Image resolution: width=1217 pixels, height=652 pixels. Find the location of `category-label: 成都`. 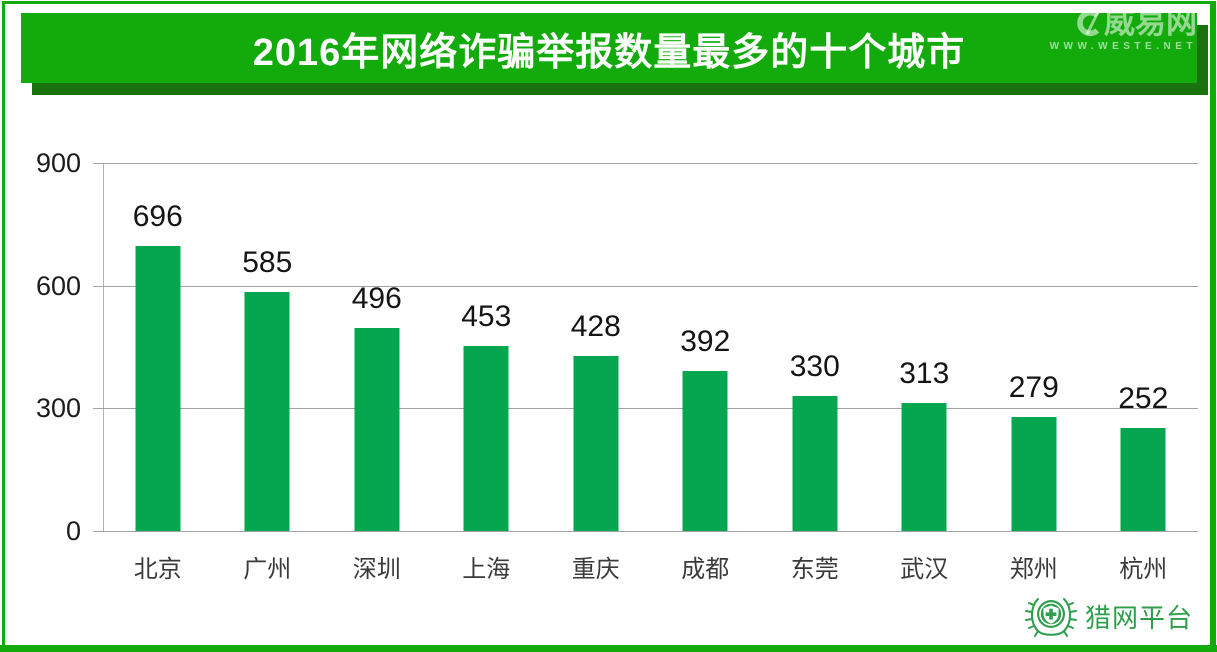

category-label: 成都 is located at coordinates (705, 569).